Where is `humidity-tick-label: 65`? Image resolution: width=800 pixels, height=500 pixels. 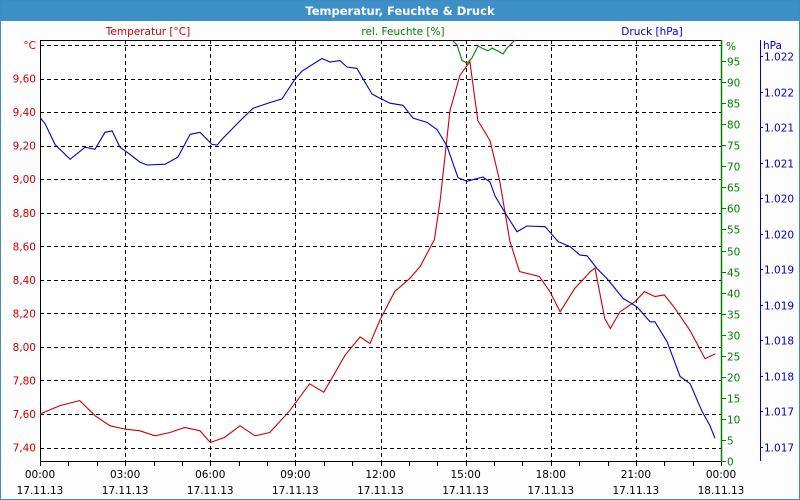 humidity-tick-label: 65 is located at coordinates (733, 189).